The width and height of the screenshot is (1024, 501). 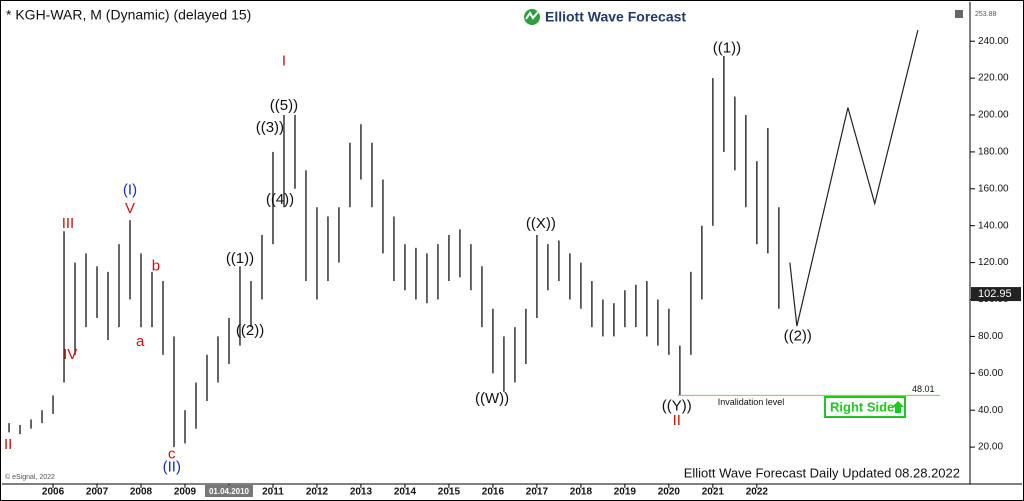 What do you see at coordinates (625, 492) in the screenshot?
I see `x-tick-label: 2019` at bounding box center [625, 492].